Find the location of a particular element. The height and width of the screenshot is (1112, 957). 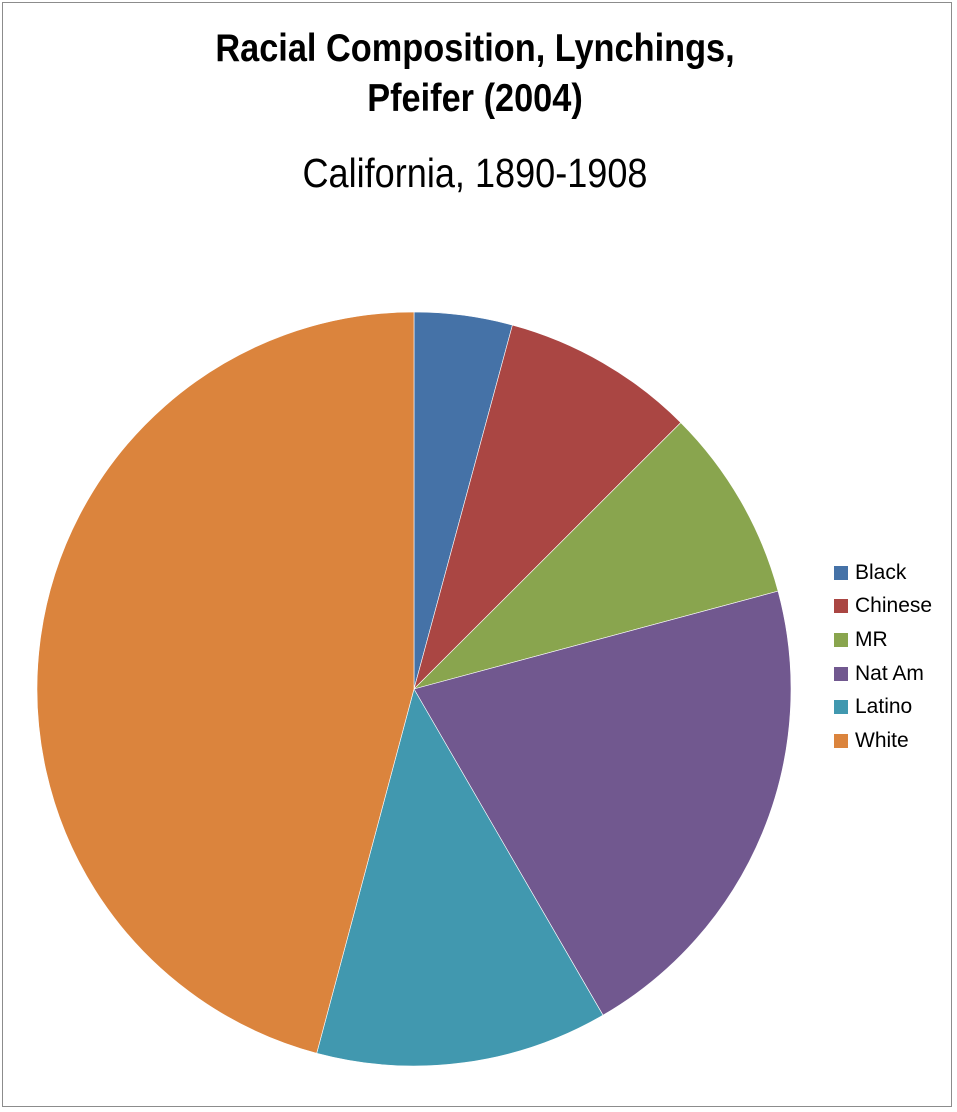

legend-label-latino: Latino is located at coordinates (884, 707).